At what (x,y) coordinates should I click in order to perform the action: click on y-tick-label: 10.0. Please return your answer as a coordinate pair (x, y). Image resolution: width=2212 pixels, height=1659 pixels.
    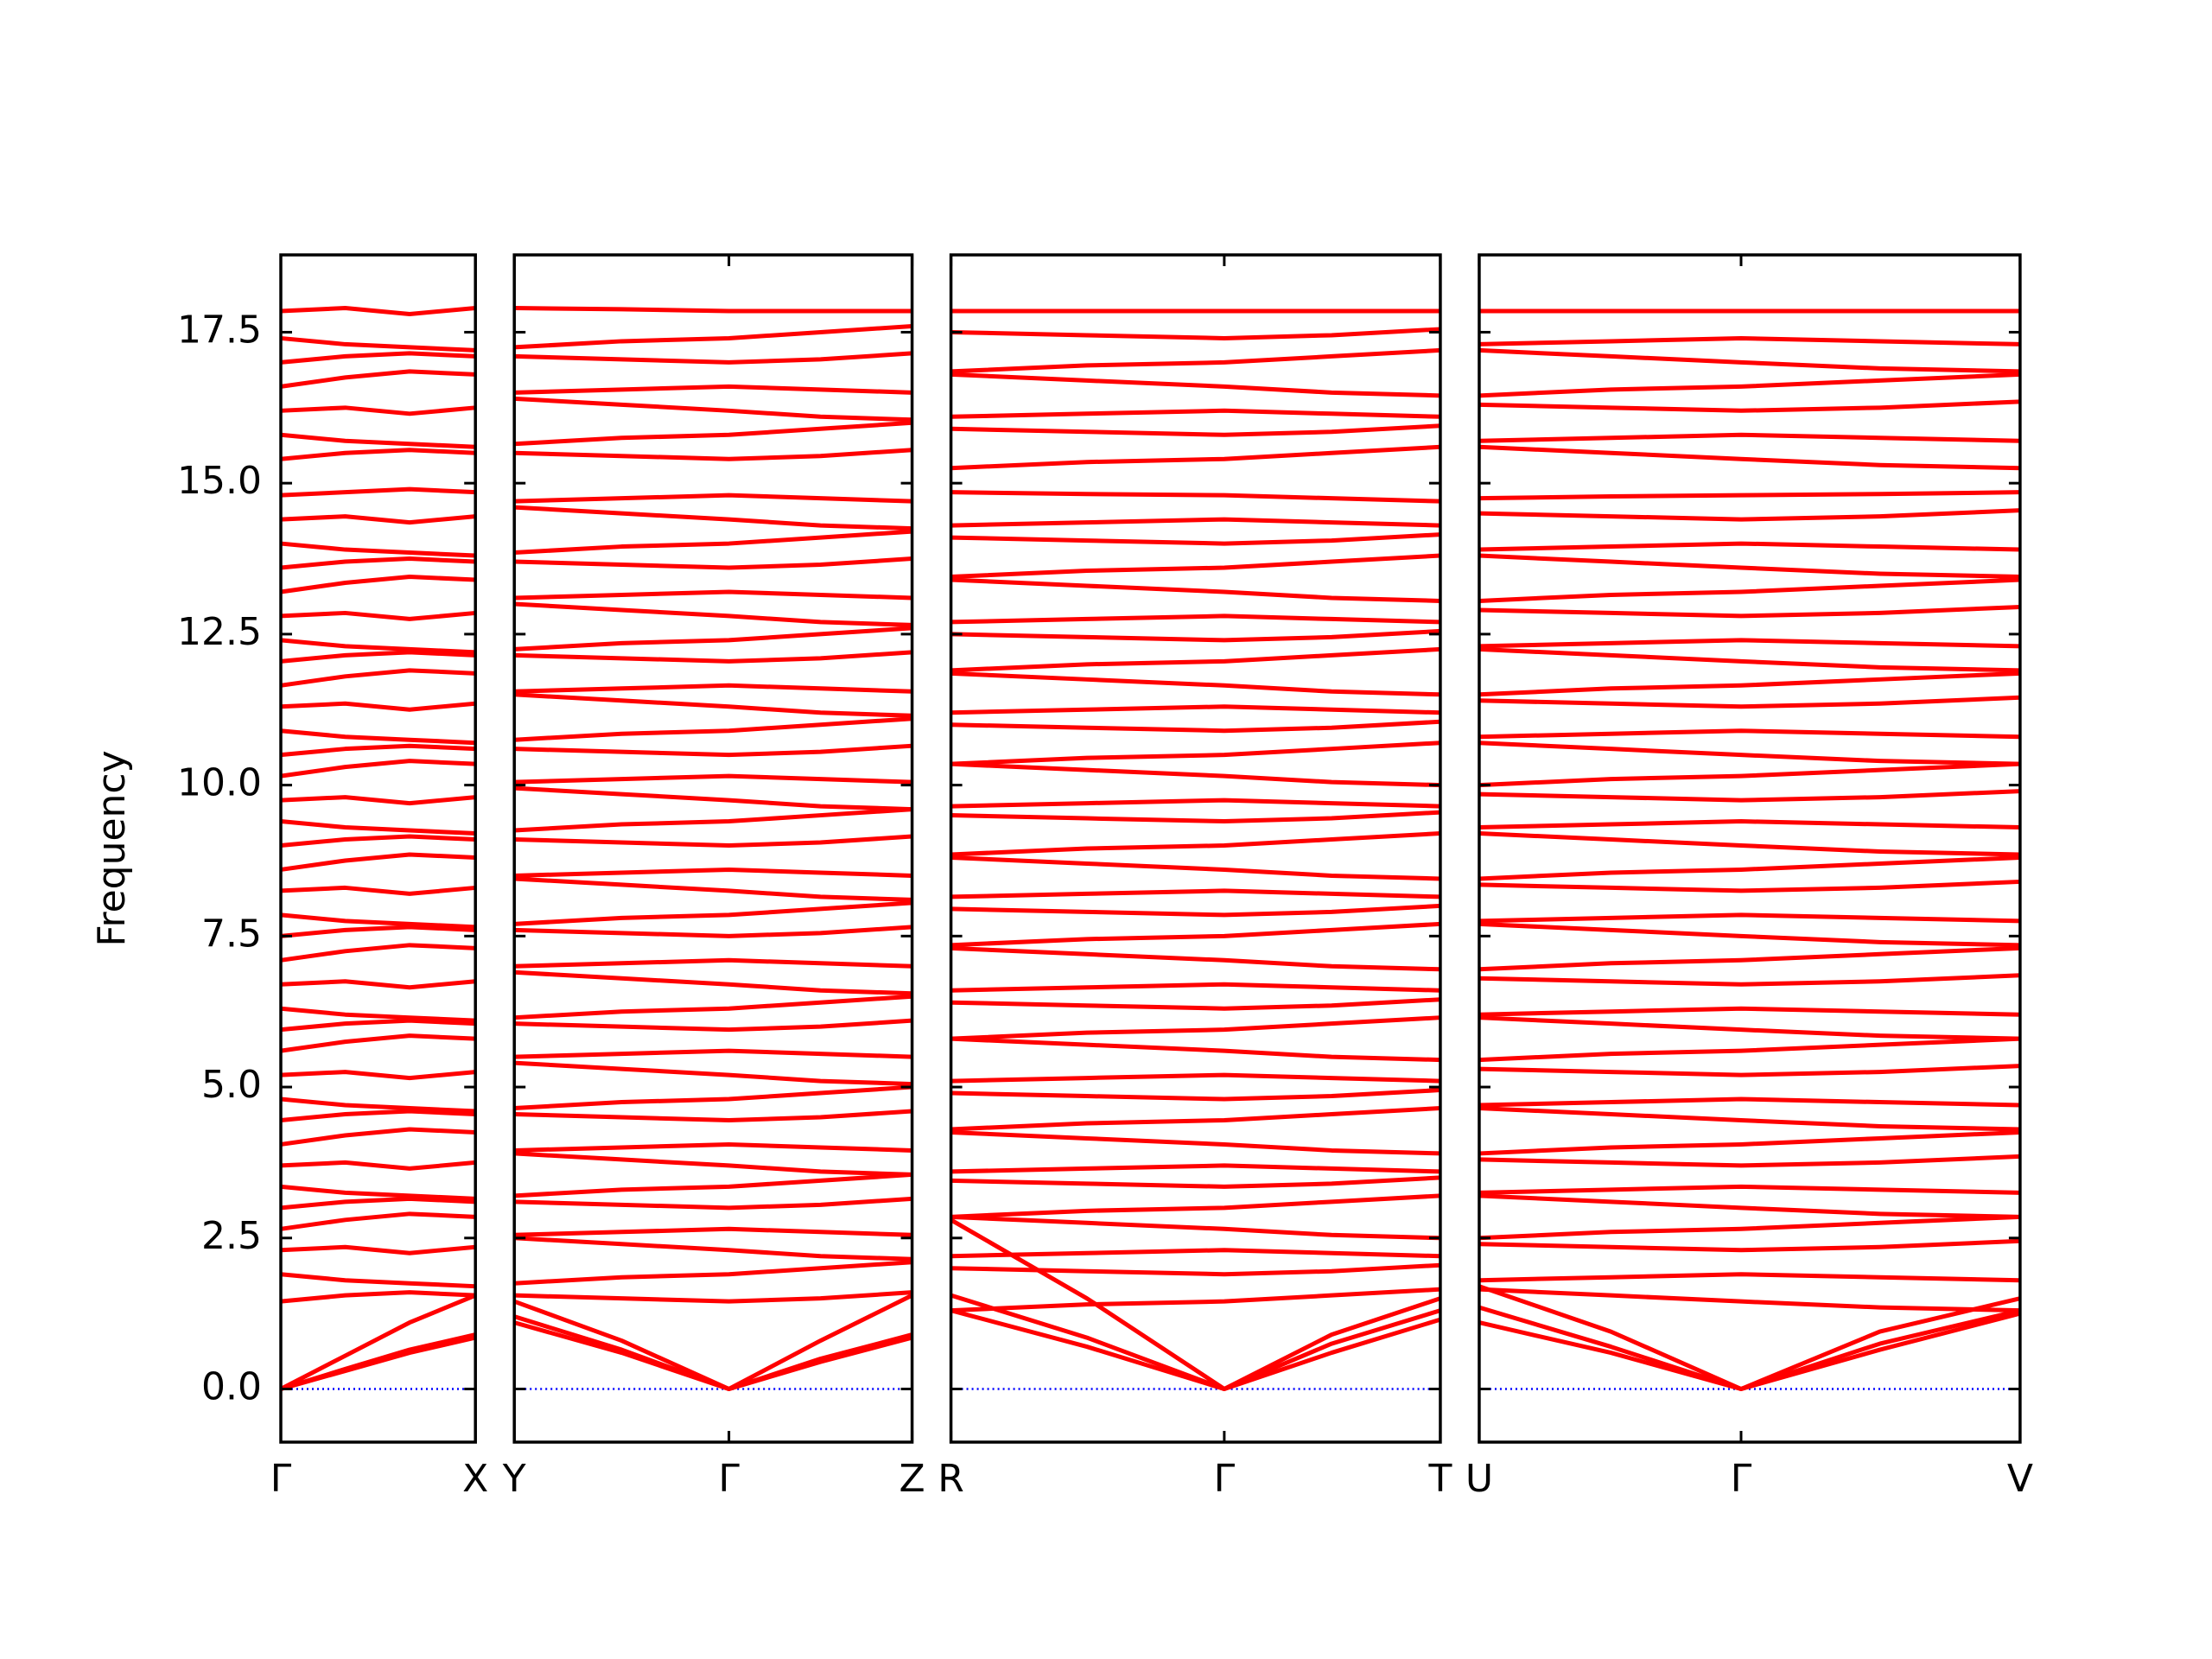
    Looking at the image, I should click on (219, 783).